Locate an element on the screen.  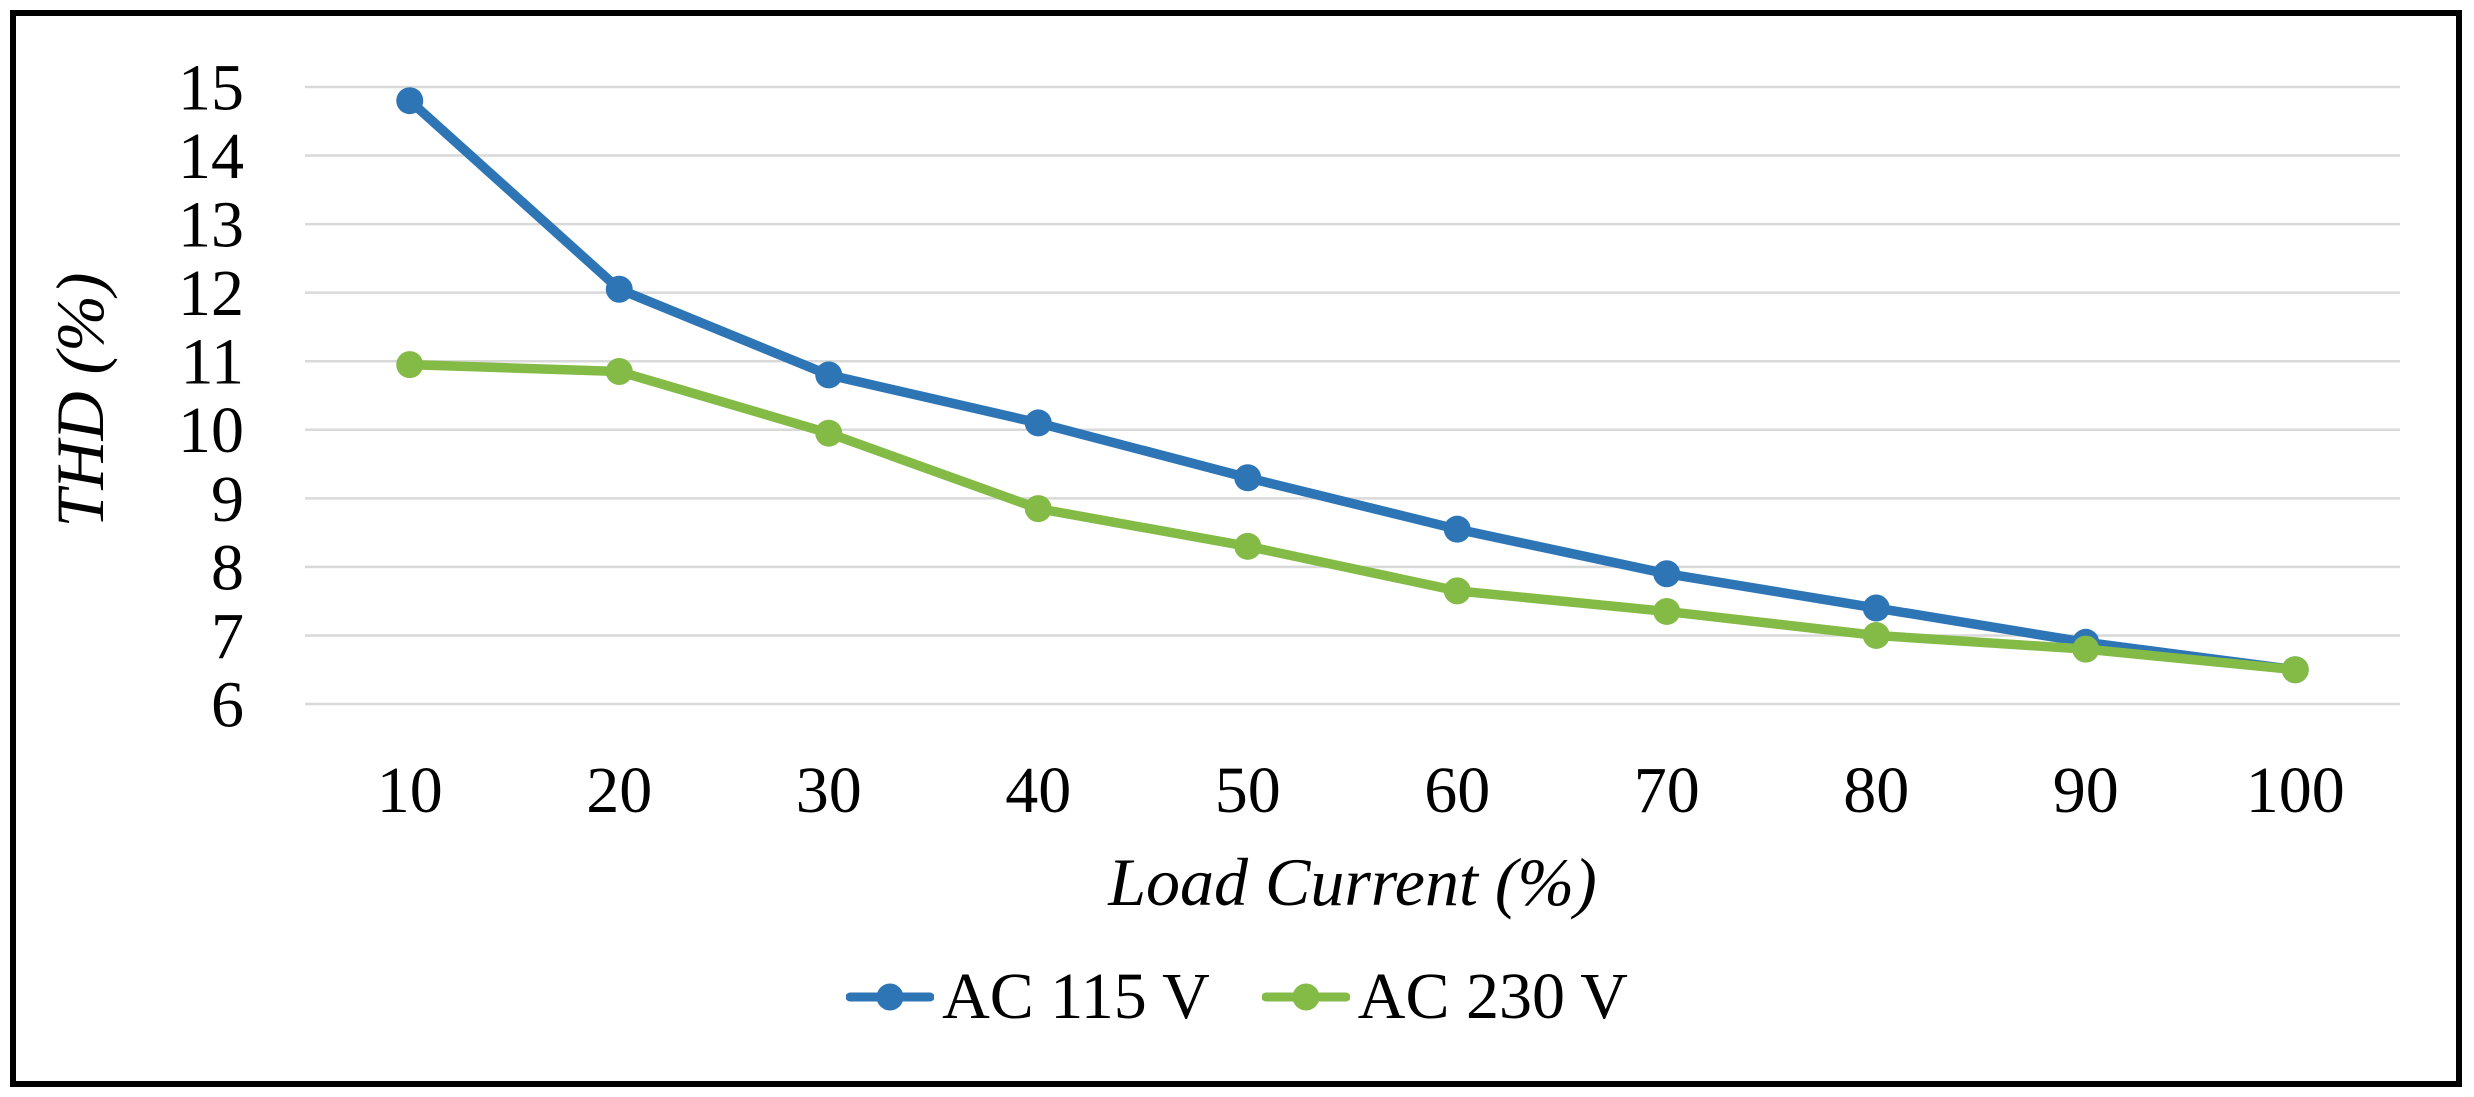
y-tick-label-10: 10 is located at coordinates (211, 430).